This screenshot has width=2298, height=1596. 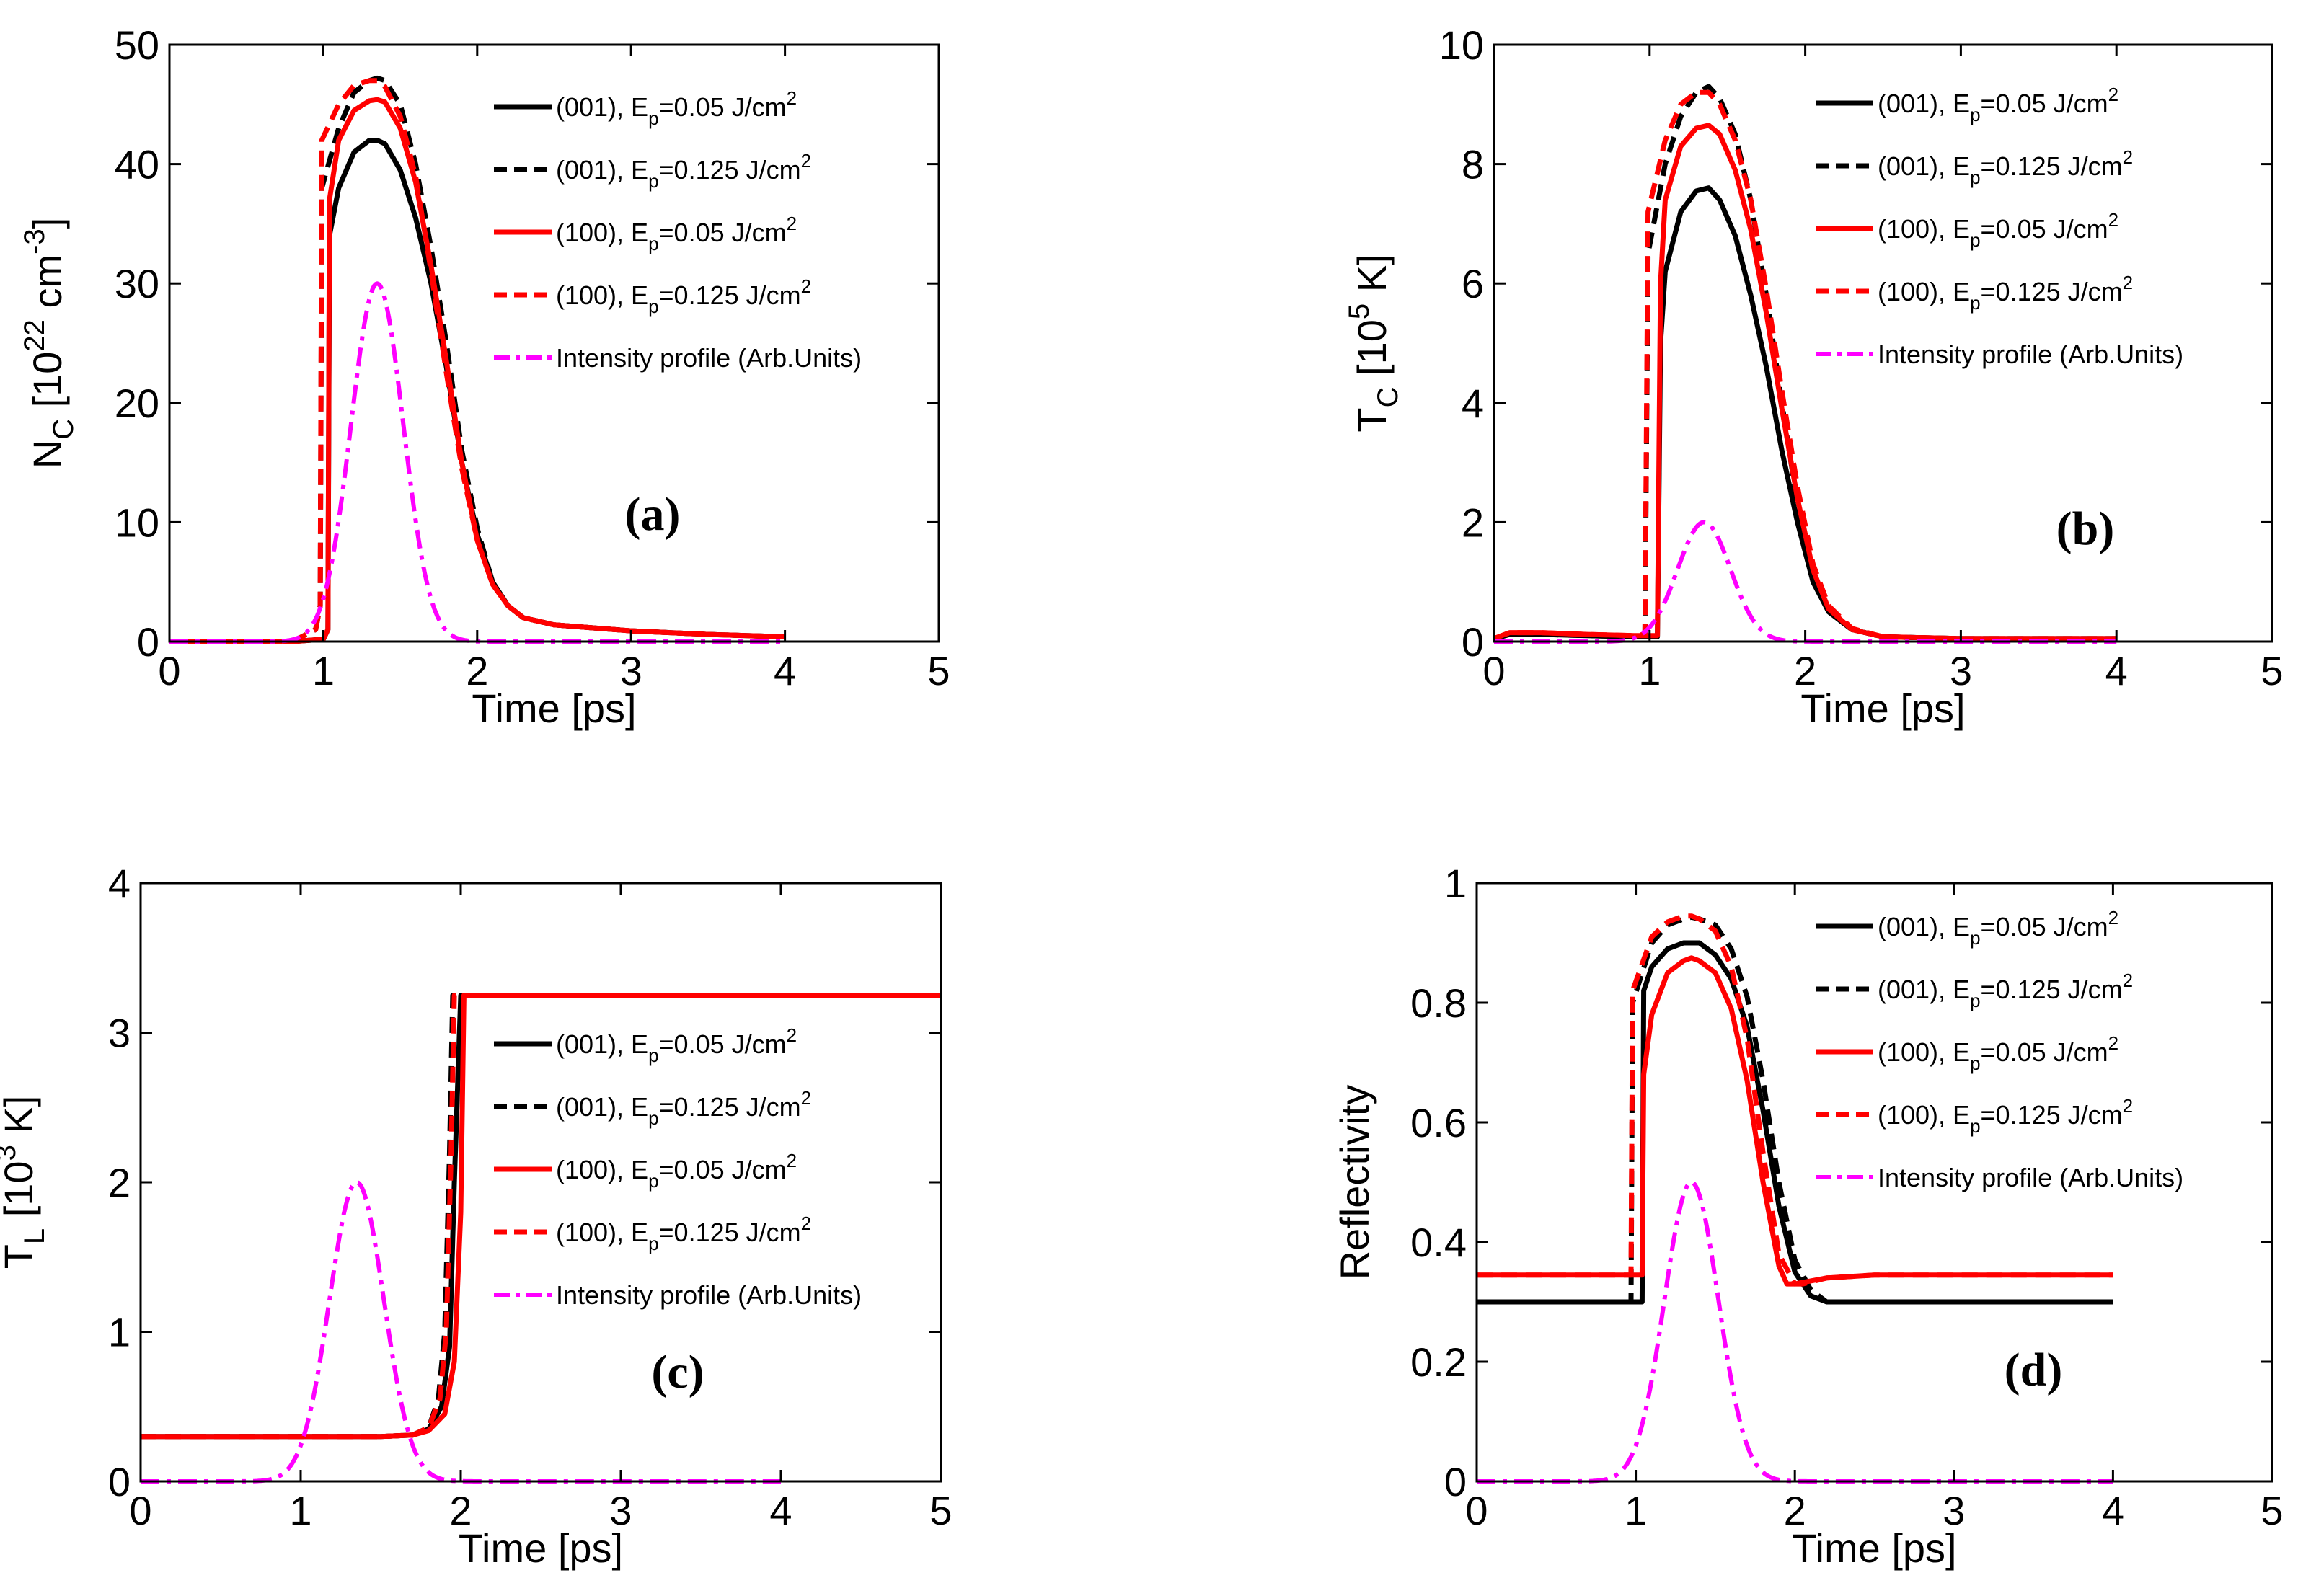 I want to click on y-tick-label: 0.6, so click(x=1439, y=1122).